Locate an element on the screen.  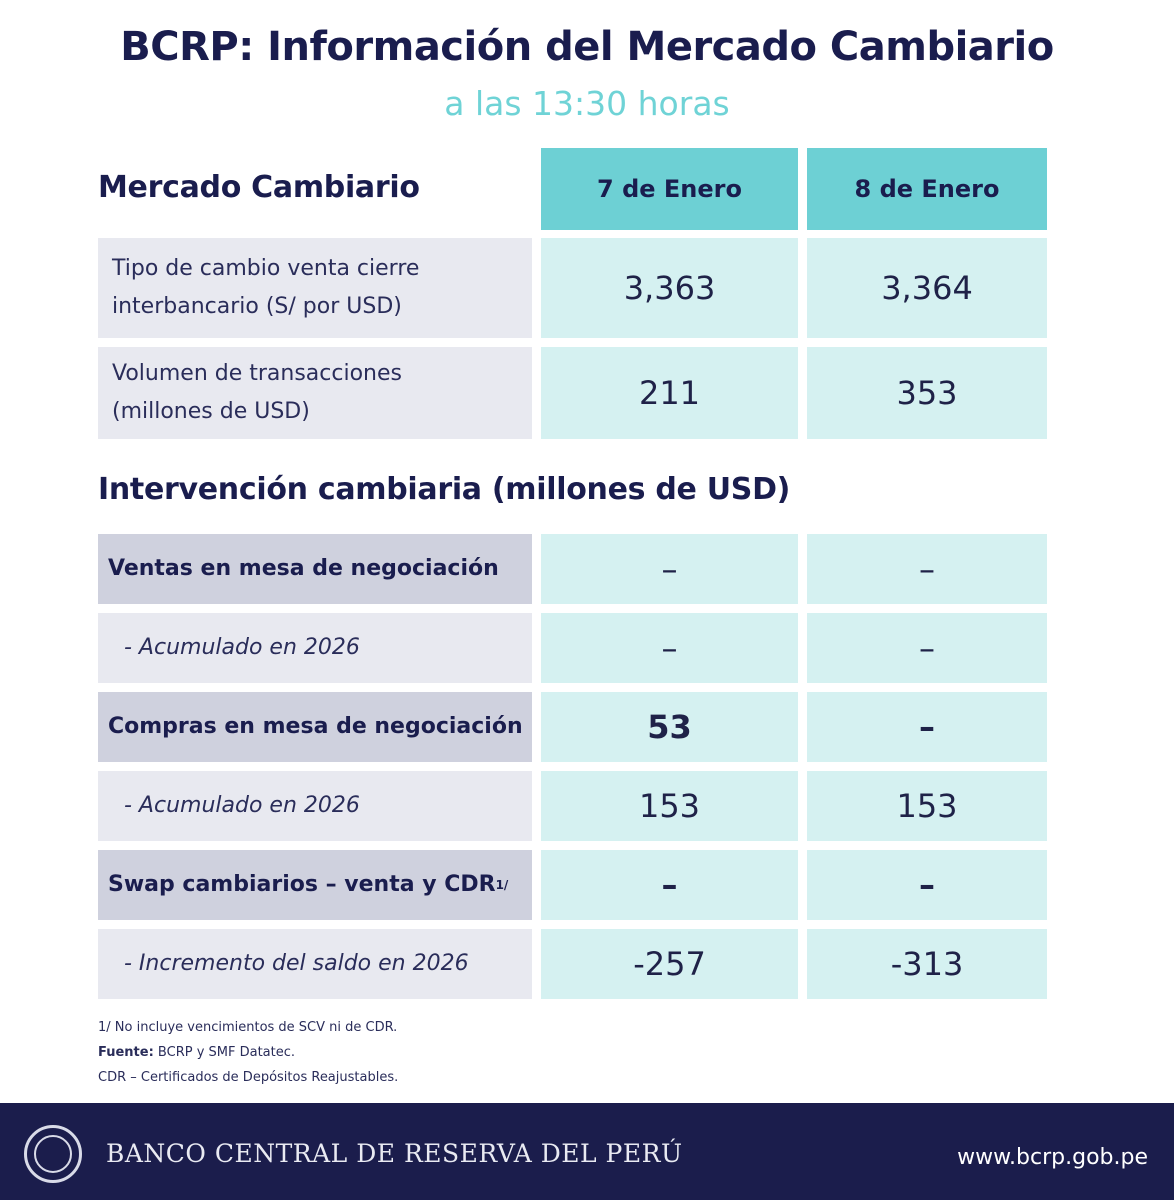
bcrp-seal-icon is located at coordinates (53, 1154).